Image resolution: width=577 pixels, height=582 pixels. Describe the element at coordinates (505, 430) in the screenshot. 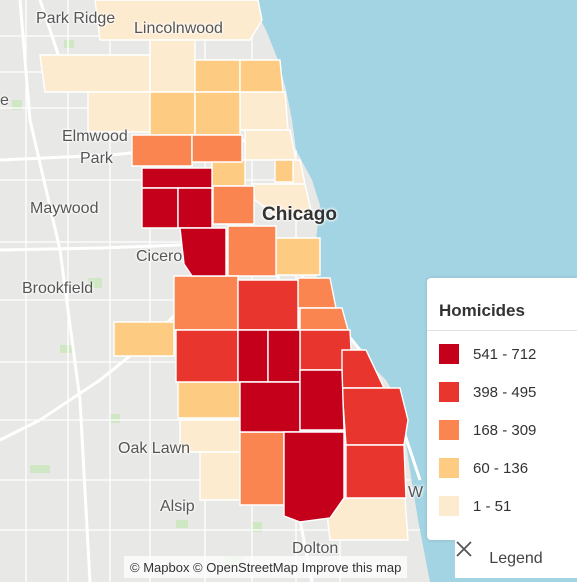

I see `legend-label: 168 - 309` at that location.